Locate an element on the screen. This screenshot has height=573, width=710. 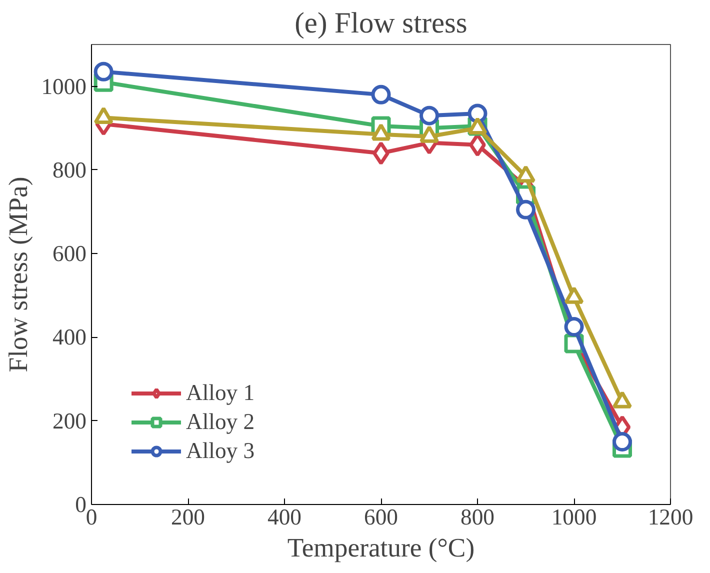
x-axis-title: Temperature (°C) is located at coordinates (381, 547).